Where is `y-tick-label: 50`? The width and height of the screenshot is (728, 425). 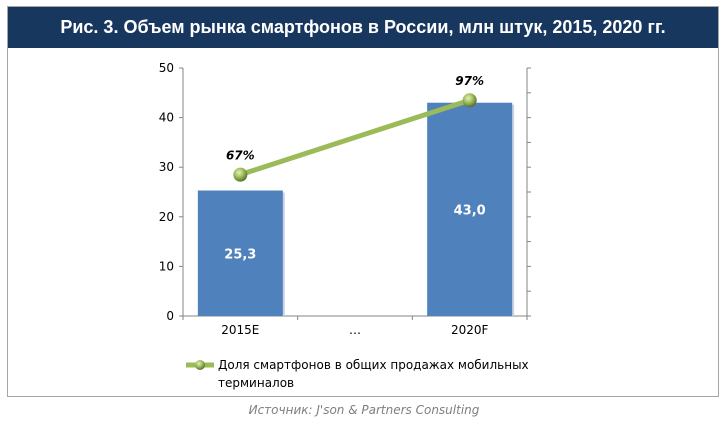 y-tick-label: 50 is located at coordinates (166, 68).